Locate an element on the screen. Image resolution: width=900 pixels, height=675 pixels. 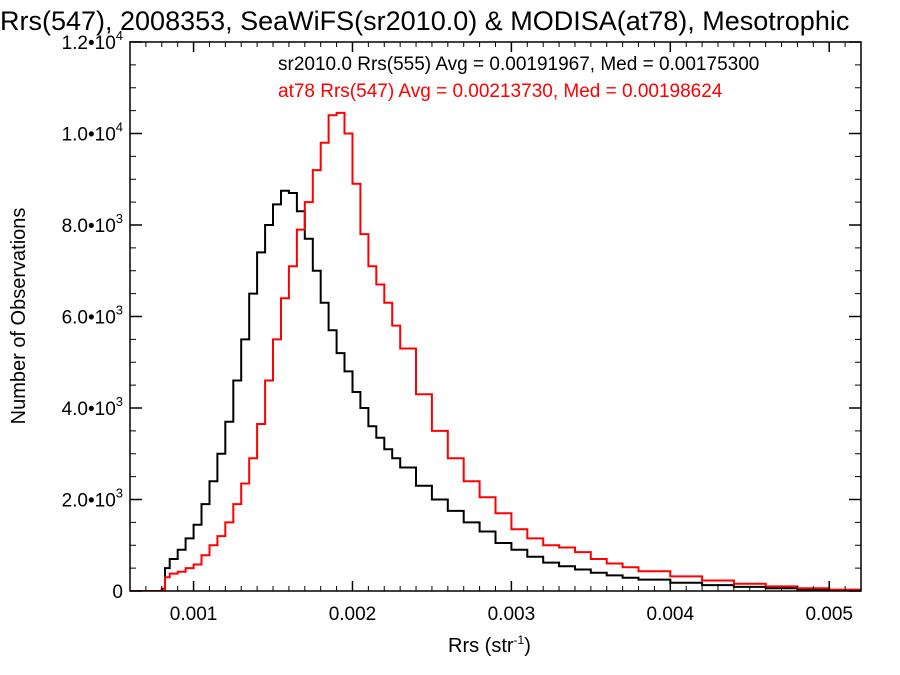
y-axis-label: Number of Observations is located at coordinates (19, 316).